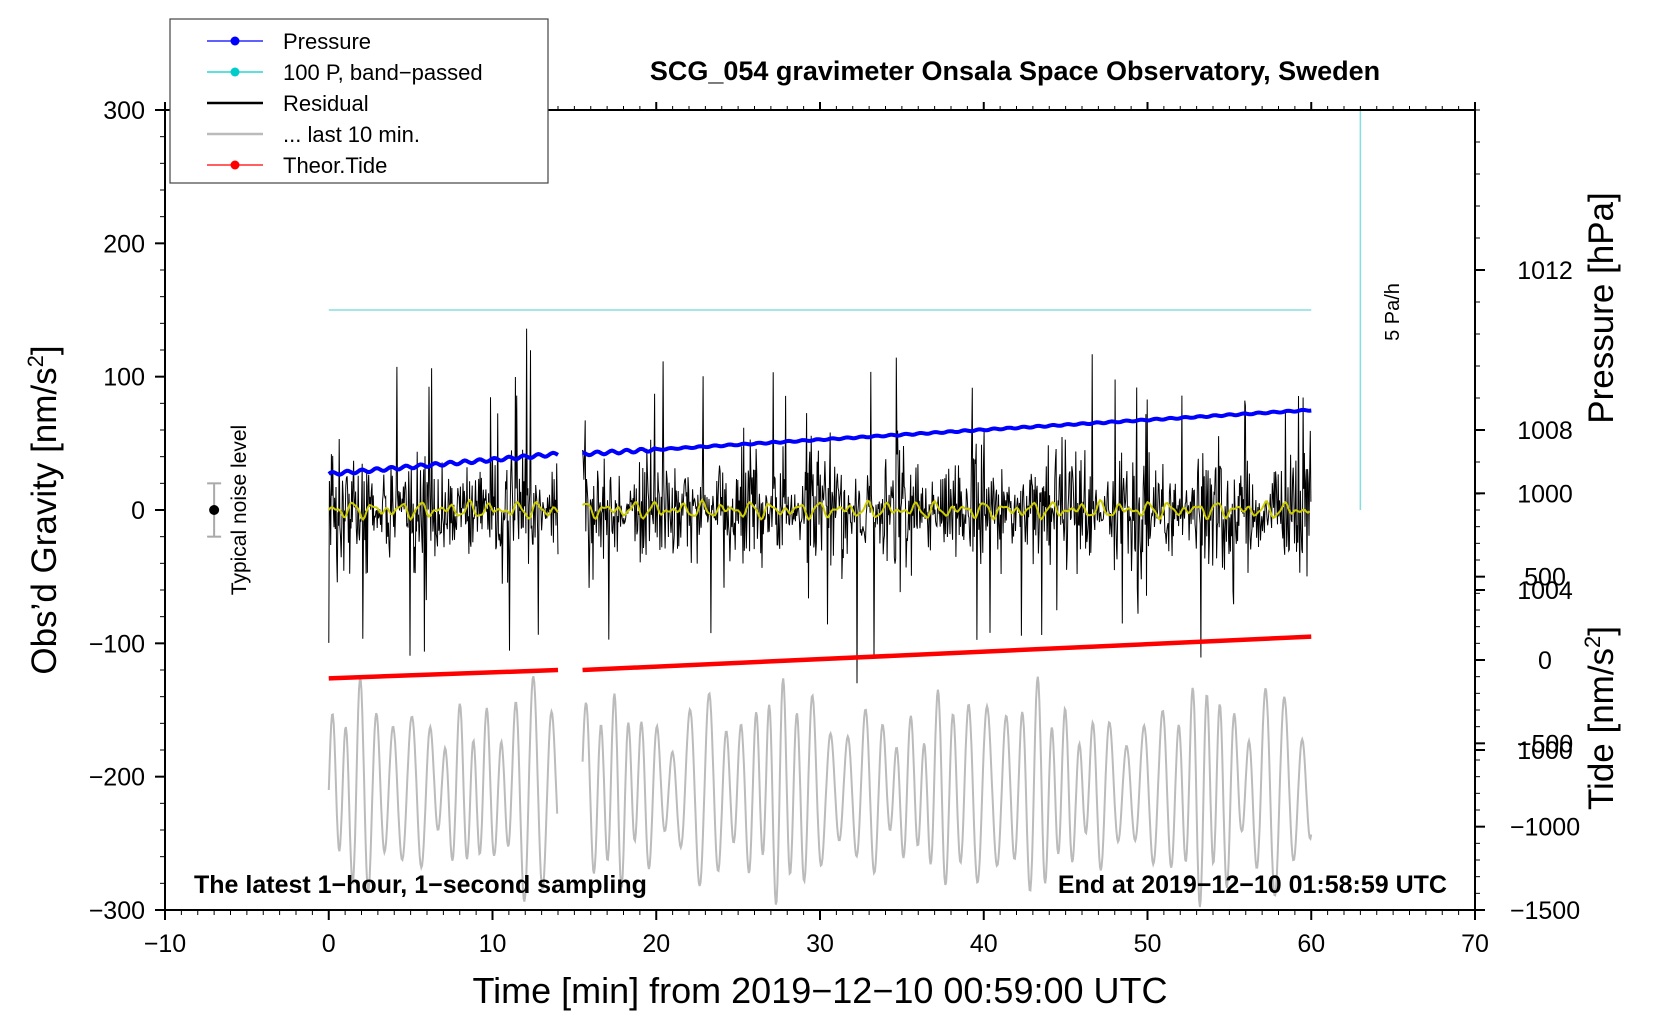 Image resolution: width=1660 pixels, height=1020 pixels. Describe the element at coordinates (1545, 744) in the screenshot. I see `tide-tick-label: −500` at that location.